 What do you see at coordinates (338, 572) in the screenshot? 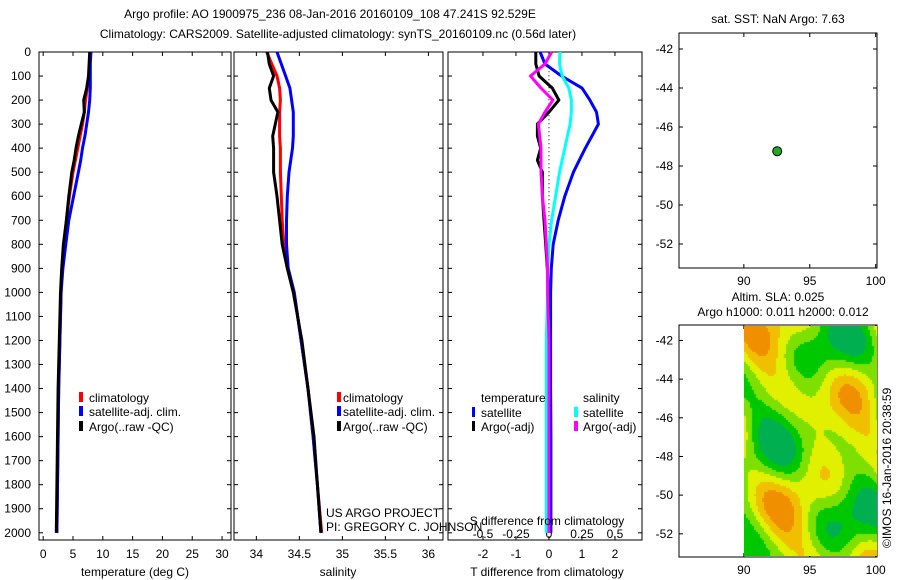
I see `xlabel-salinity: salinity` at bounding box center [338, 572].